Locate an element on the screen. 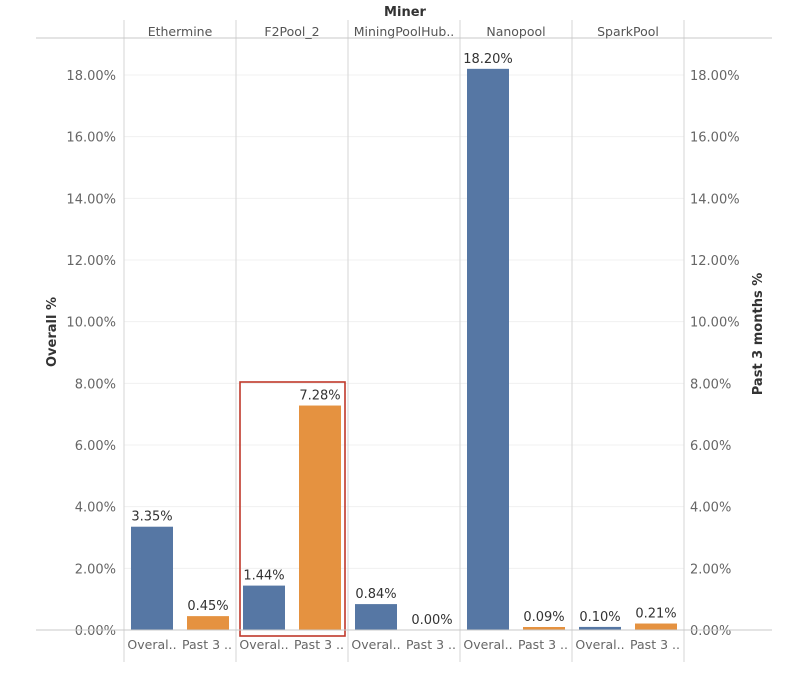 This screenshot has width=800, height=682. bar-value-label: 3.35% is located at coordinates (151, 517).